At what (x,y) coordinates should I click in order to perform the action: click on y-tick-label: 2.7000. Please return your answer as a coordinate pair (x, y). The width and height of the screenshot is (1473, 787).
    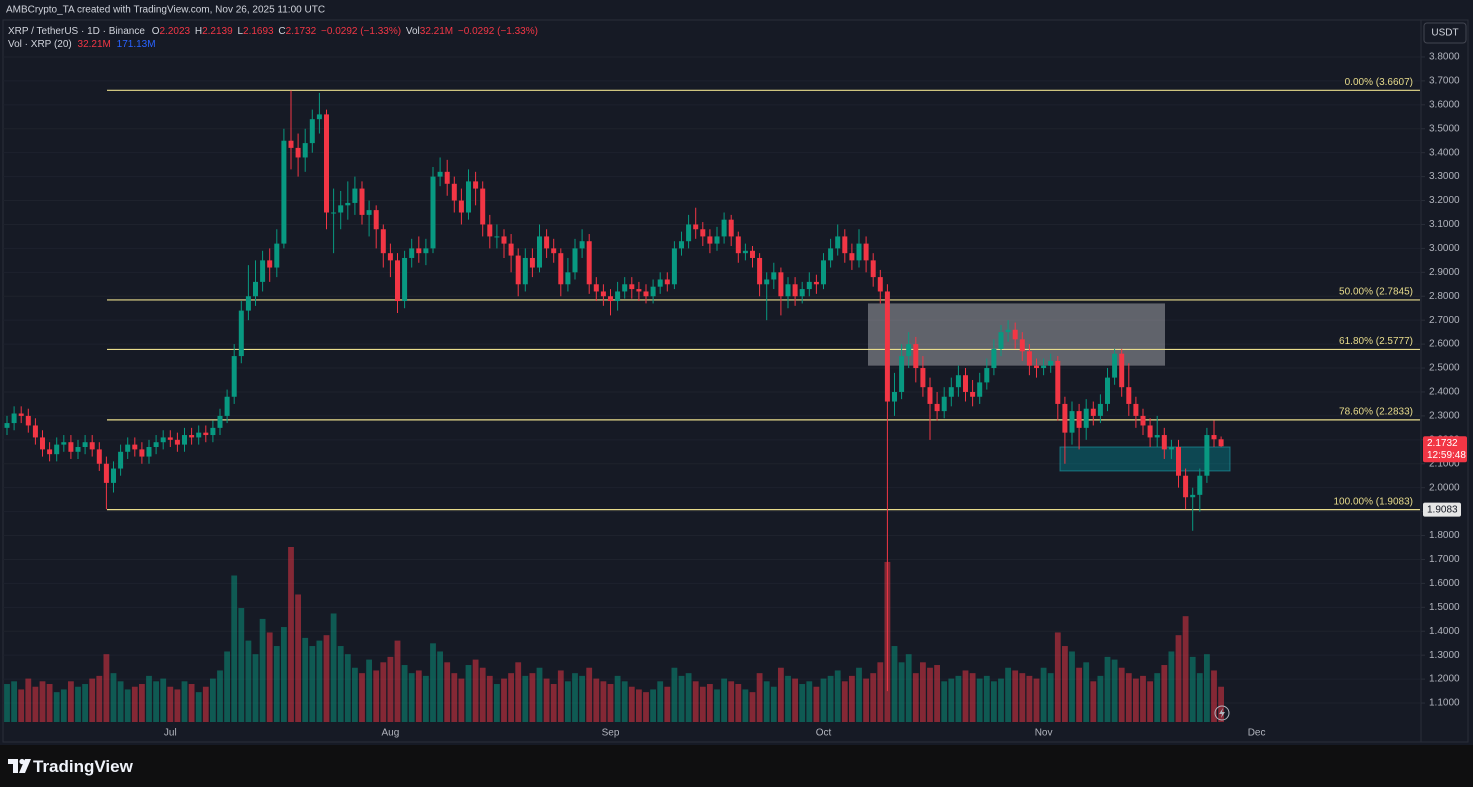
    Looking at the image, I should click on (1444, 320).